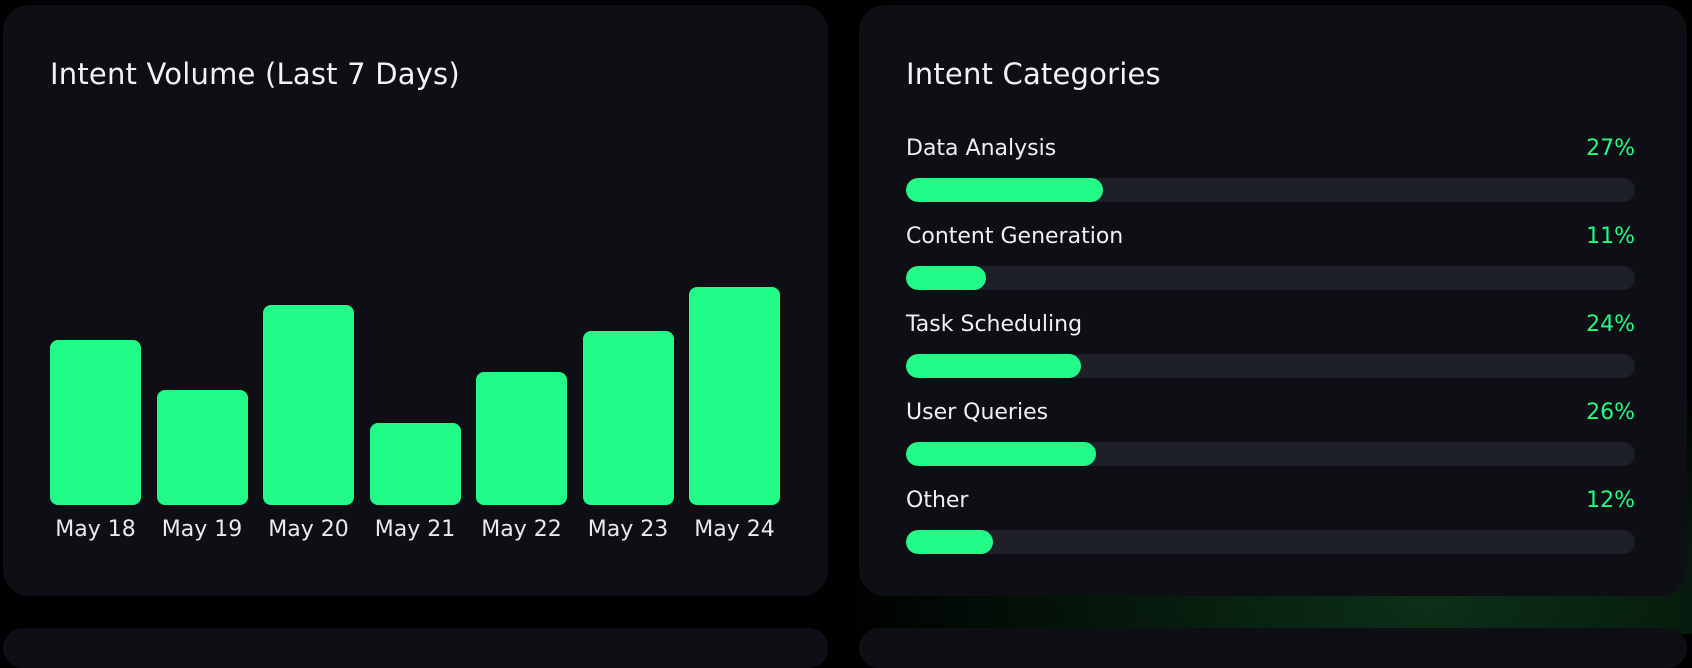 This screenshot has width=1692, height=668. What do you see at coordinates (1270, 348) in the screenshot?
I see `category-row-task-scheduling: Task Scheduling 24%` at bounding box center [1270, 348].